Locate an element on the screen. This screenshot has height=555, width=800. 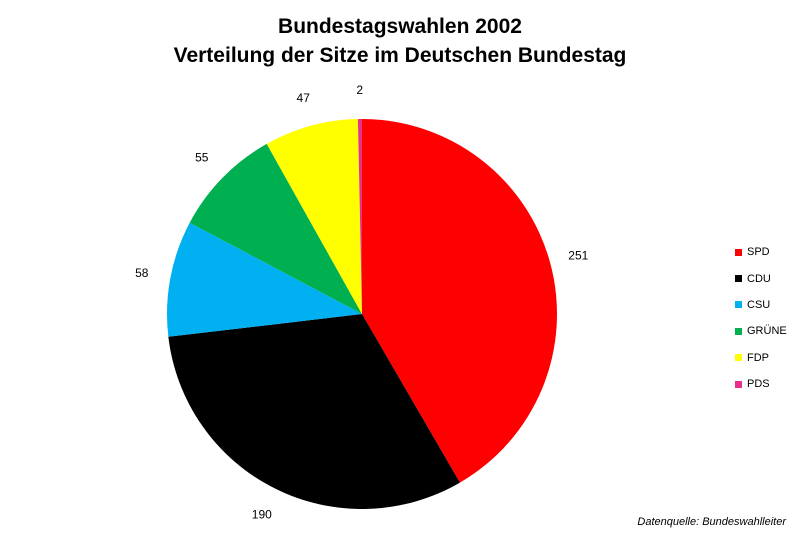
legend-label: CSU is located at coordinates (759, 304).